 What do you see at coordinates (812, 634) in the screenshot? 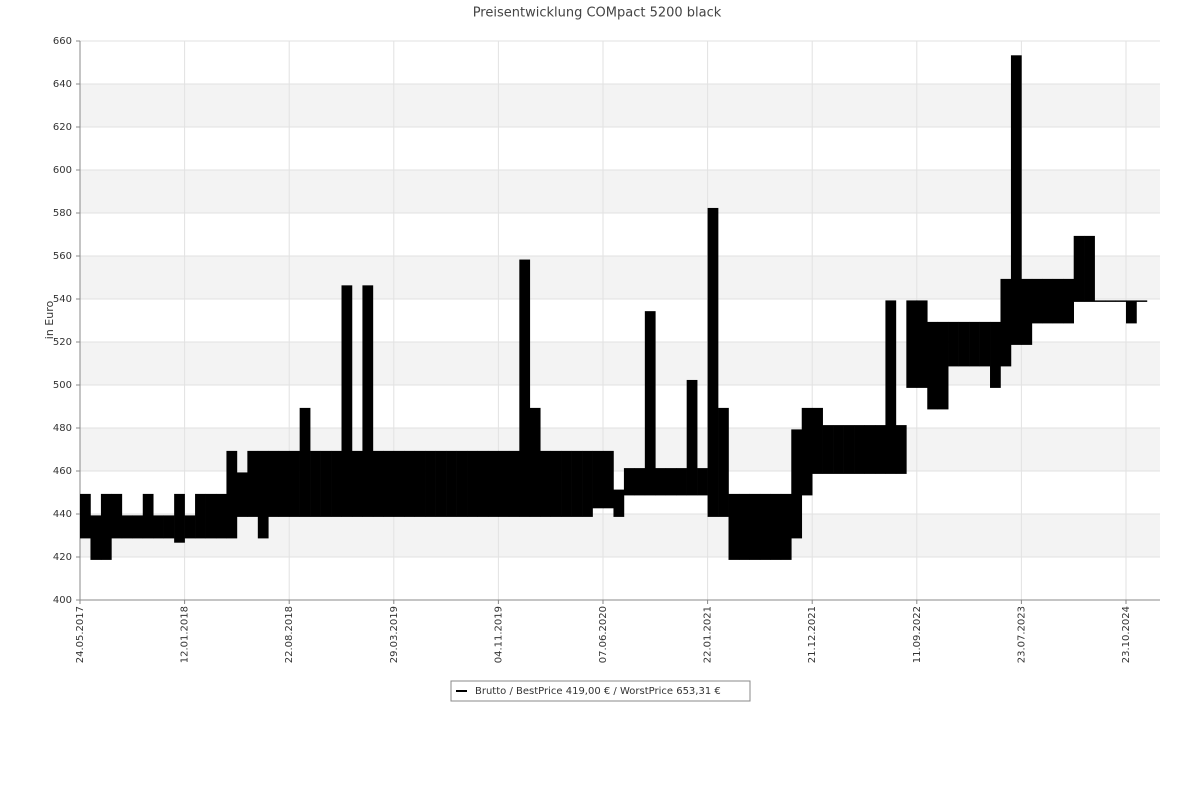
I see `x-tick-label: 21.12.2021` at bounding box center [812, 634].